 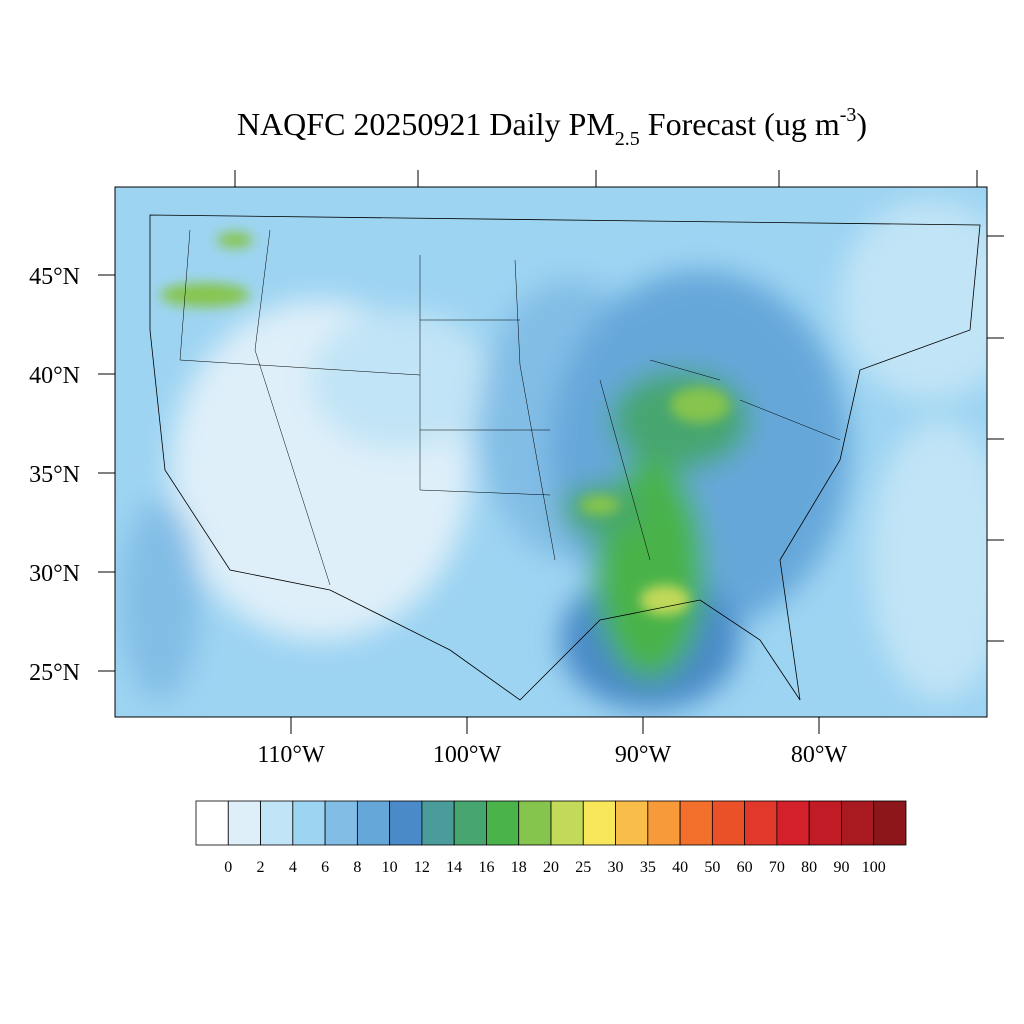 I want to click on colorbar-label: 18, so click(x=519, y=867).